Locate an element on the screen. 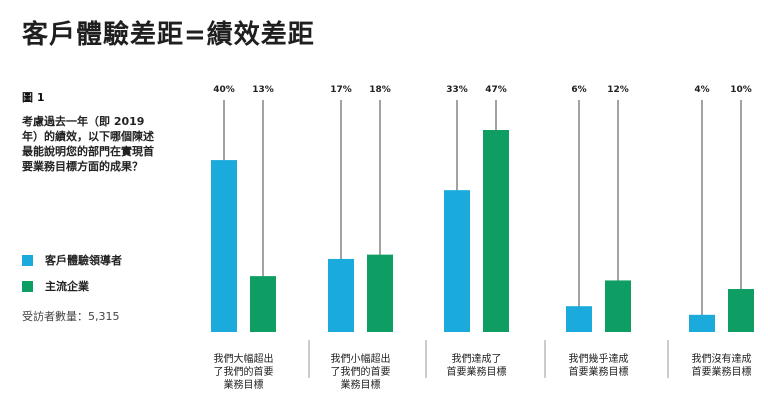 Image resolution: width=768 pixels, height=412 pixels. page-title: 客戶體驗差距=績效差距 is located at coordinates (168, 35).